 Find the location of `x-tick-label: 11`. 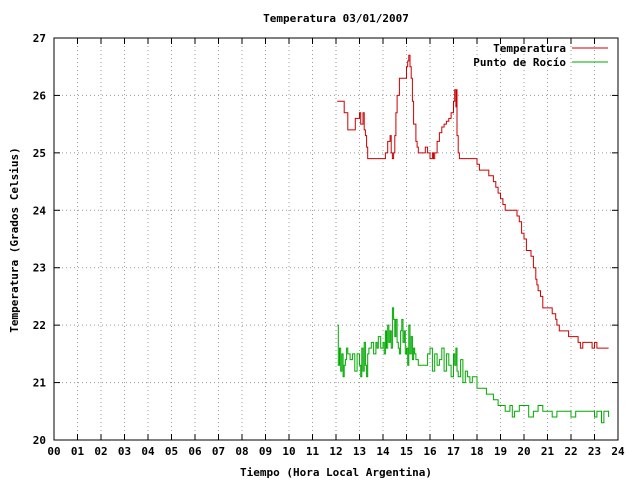

x-tick-label: 11 is located at coordinates (313, 451).